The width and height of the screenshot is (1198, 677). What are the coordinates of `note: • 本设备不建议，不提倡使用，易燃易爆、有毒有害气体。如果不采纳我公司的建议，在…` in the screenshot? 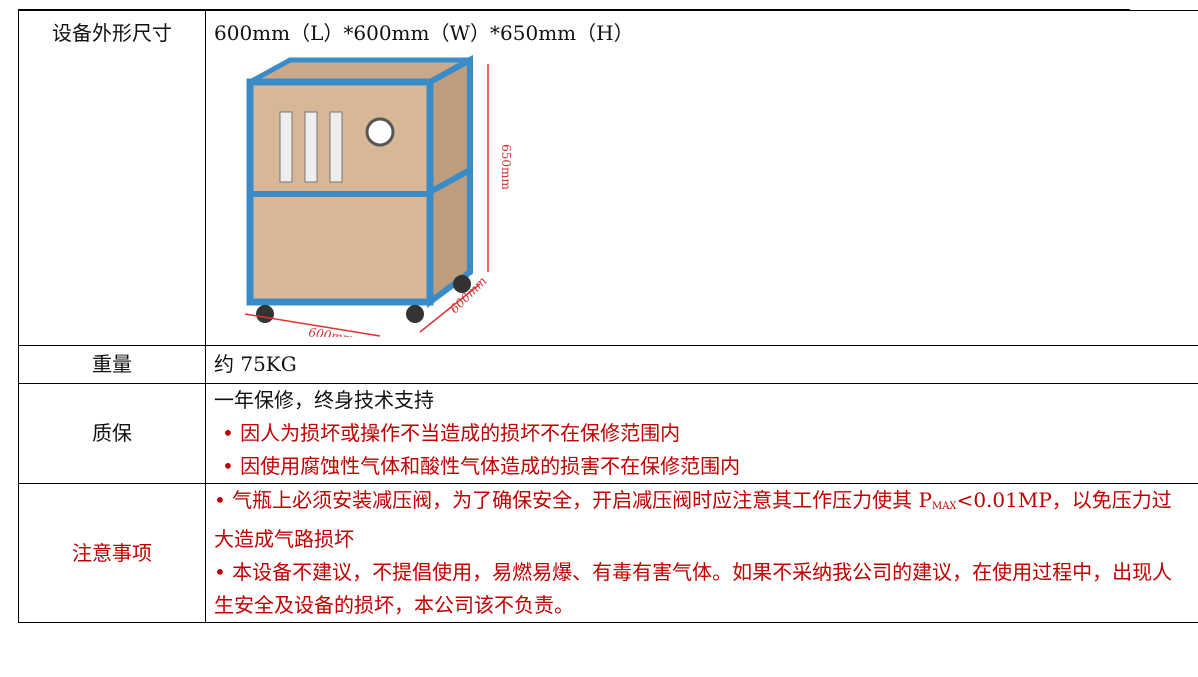 It's located at (693, 588).